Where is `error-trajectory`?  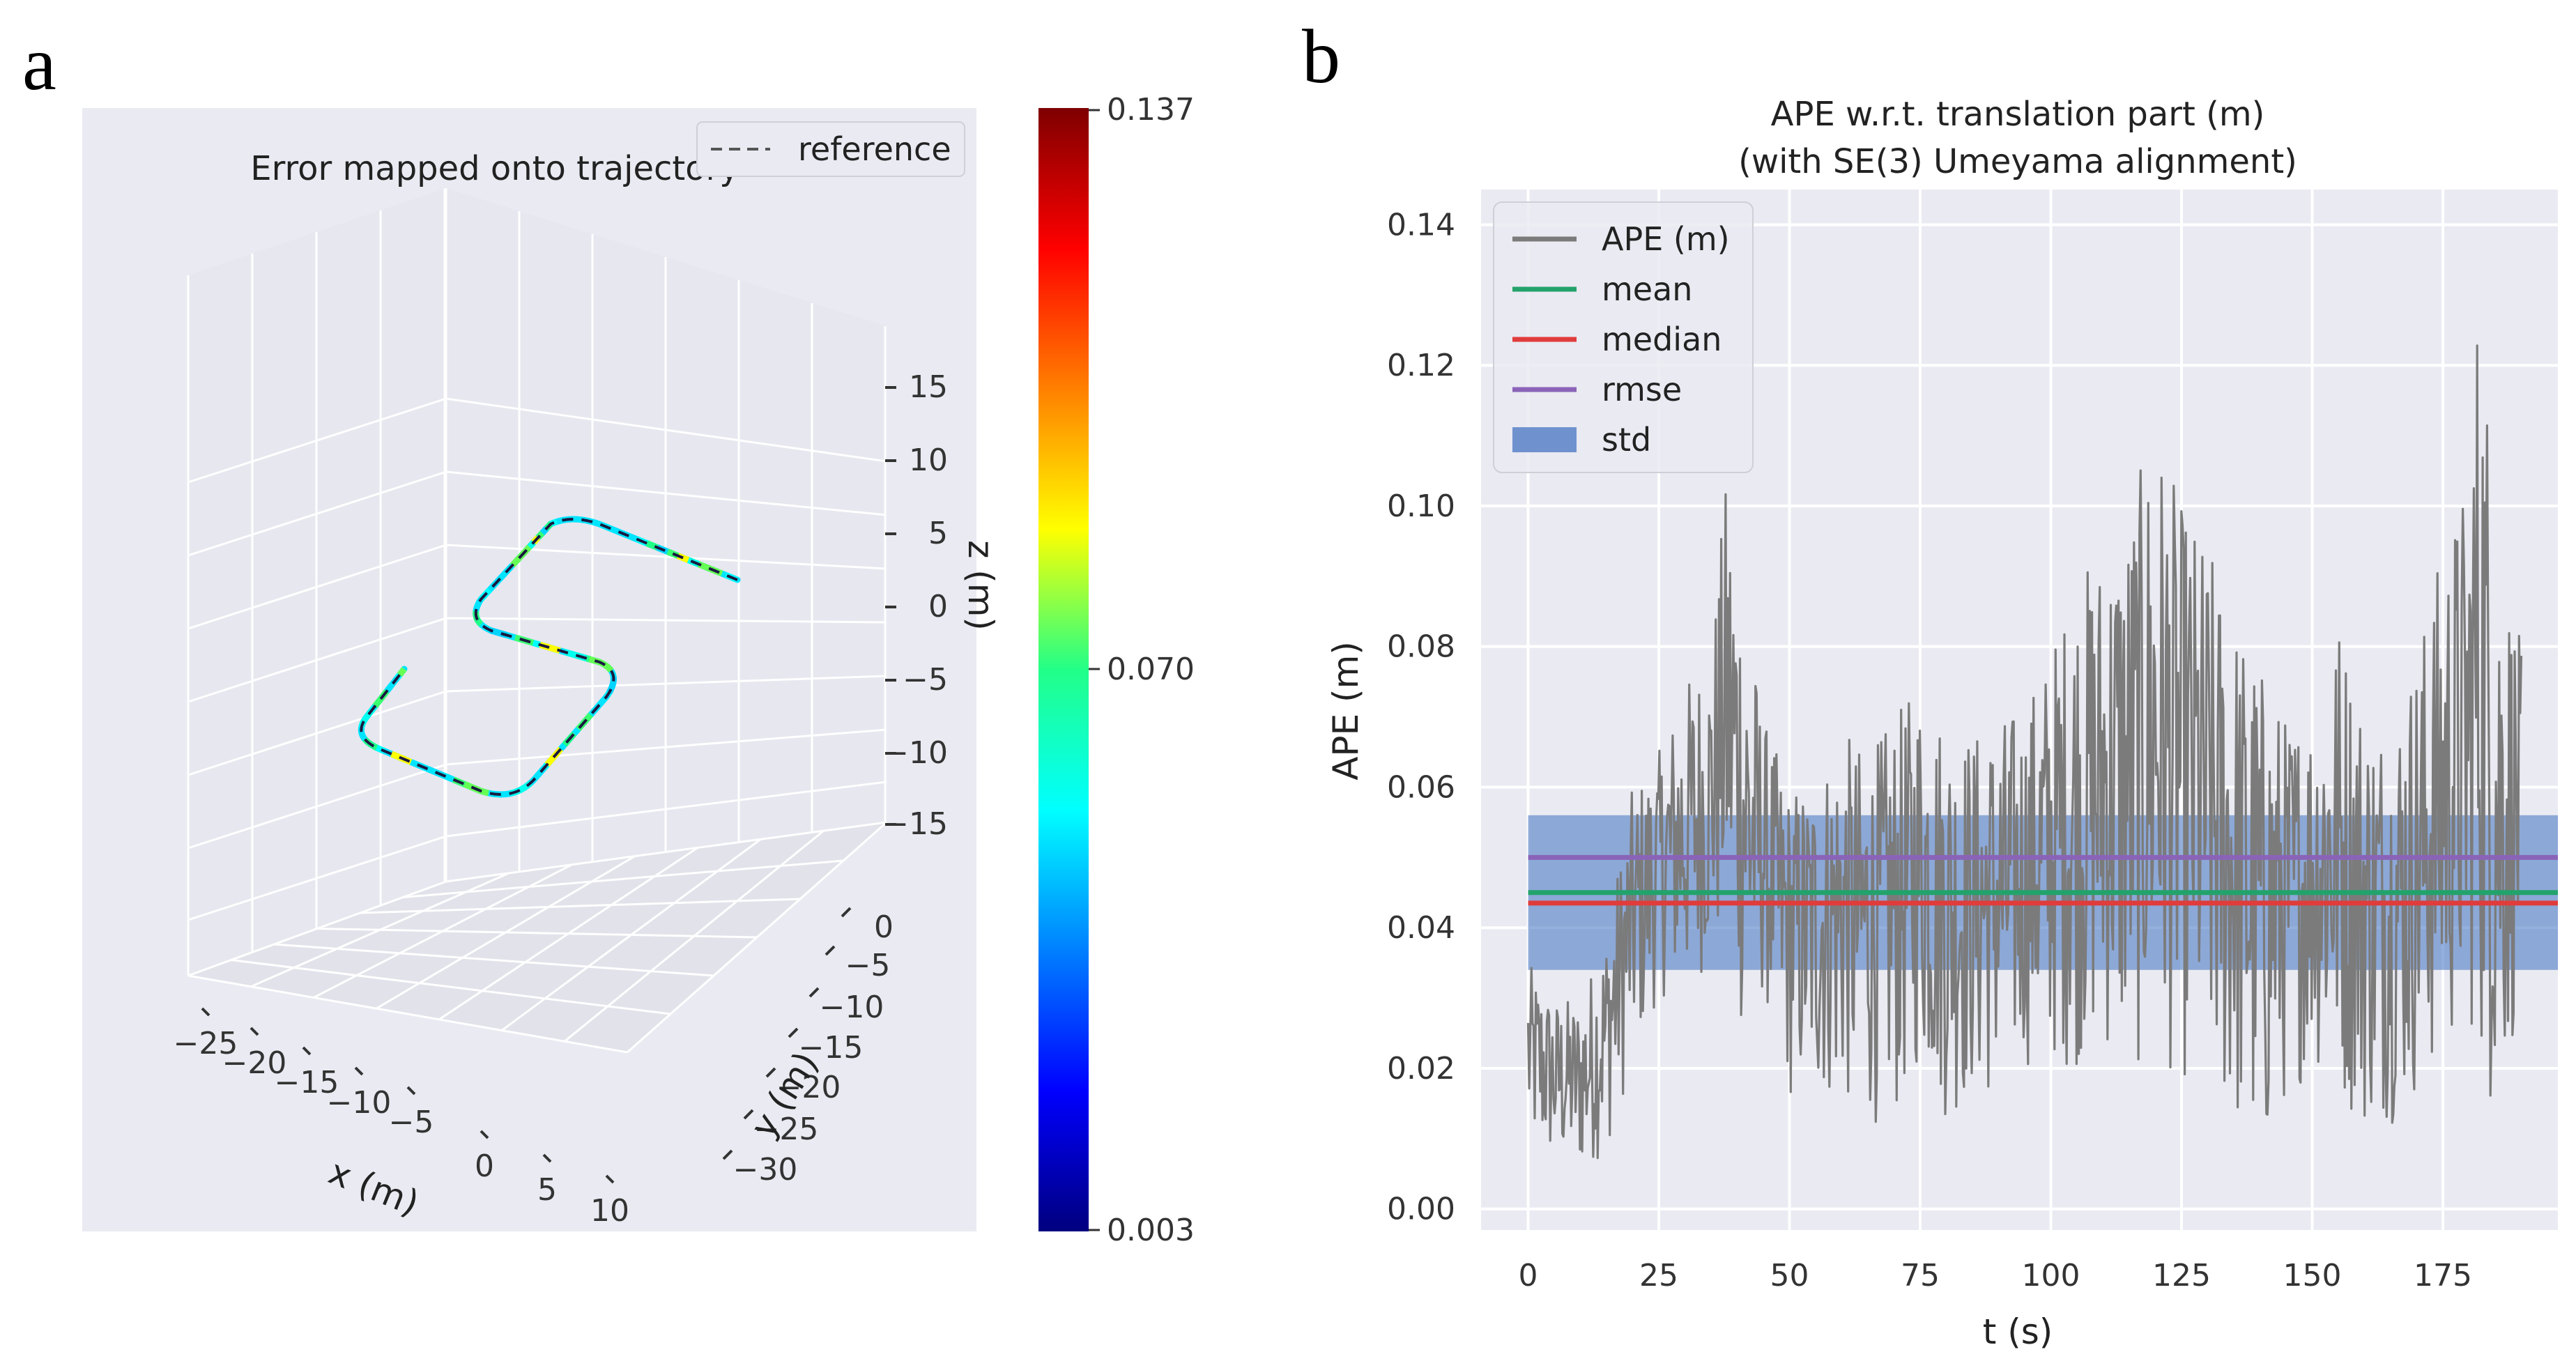
error-trajectory is located at coordinates (549, 657).